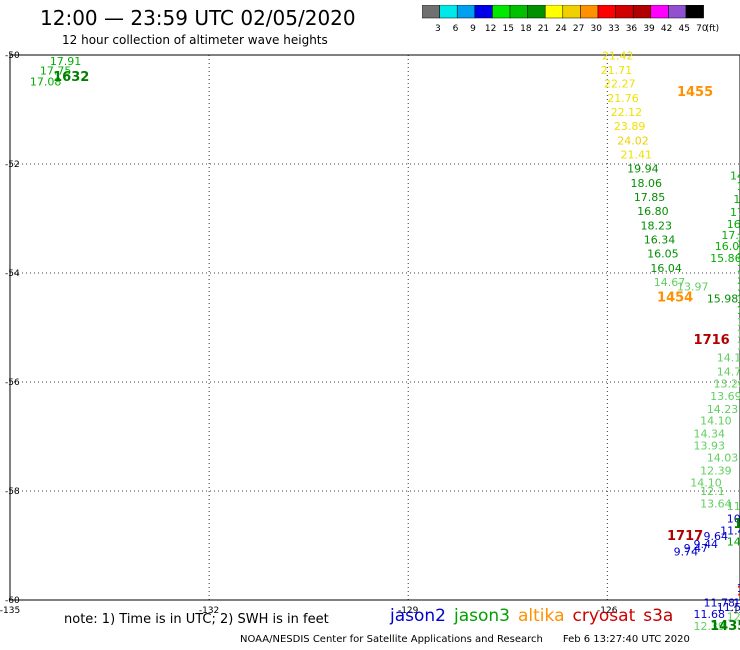 The width and height of the screenshot is (740, 650). I want to click on satellite-legend: jason2 jason3 altika cryosat s3a, so click(535, 616).